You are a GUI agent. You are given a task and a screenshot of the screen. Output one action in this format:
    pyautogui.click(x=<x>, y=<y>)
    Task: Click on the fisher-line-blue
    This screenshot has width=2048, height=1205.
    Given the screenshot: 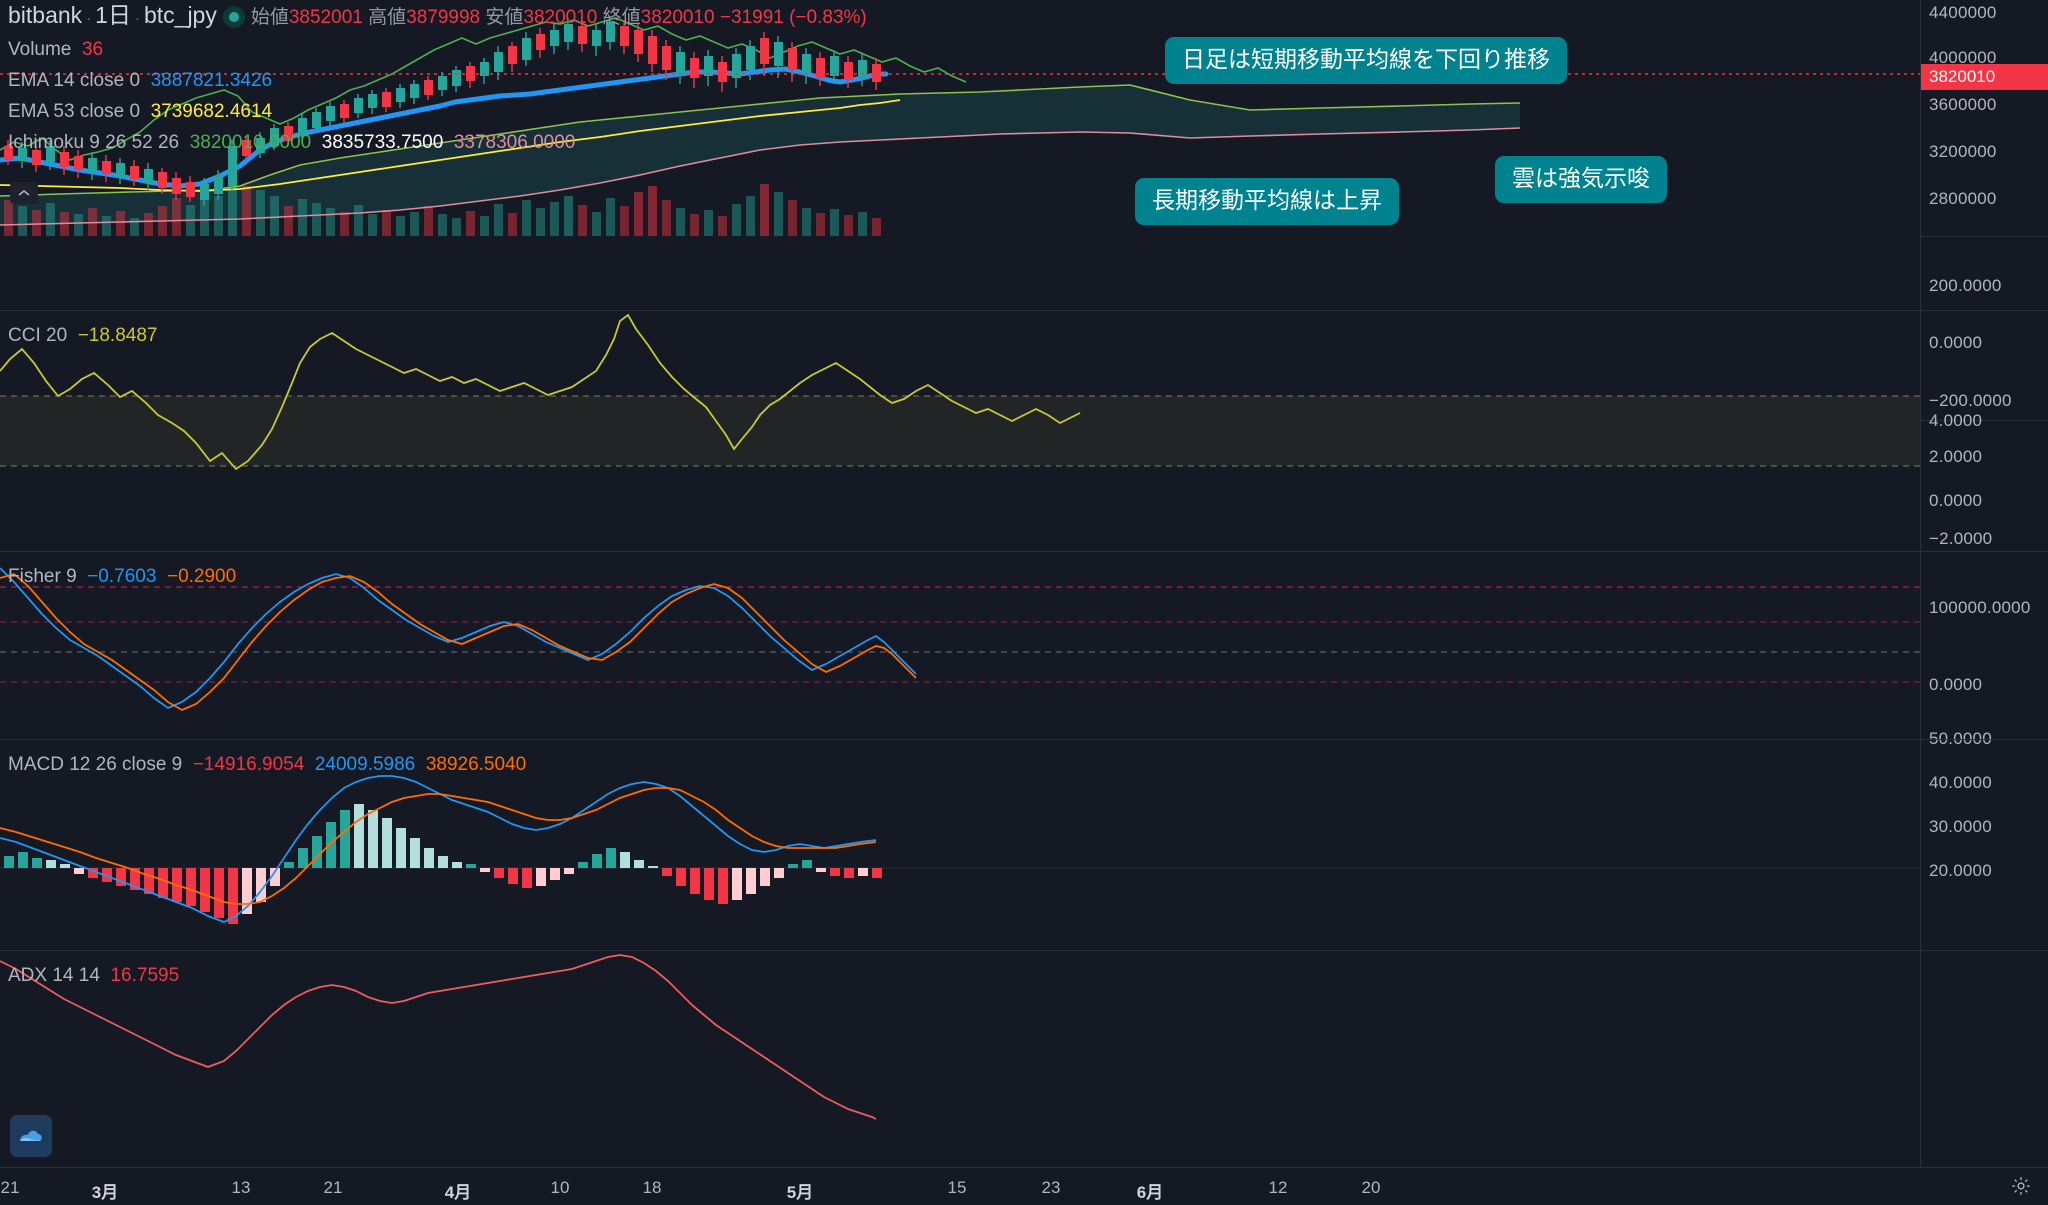 What is the action you would take?
    pyautogui.click(x=458, y=638)
    